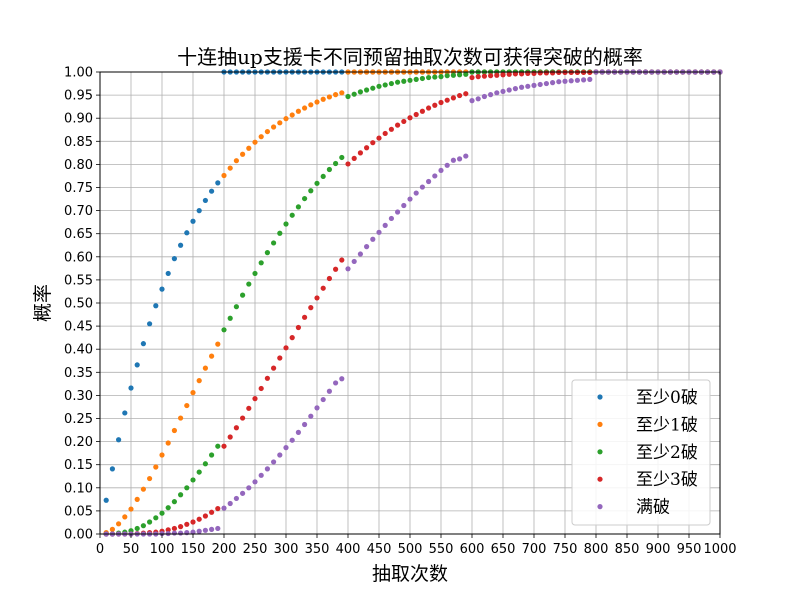 This screenshot has height=600, width=800. I want to click on x-tick-label: 700, so click(534, 549).